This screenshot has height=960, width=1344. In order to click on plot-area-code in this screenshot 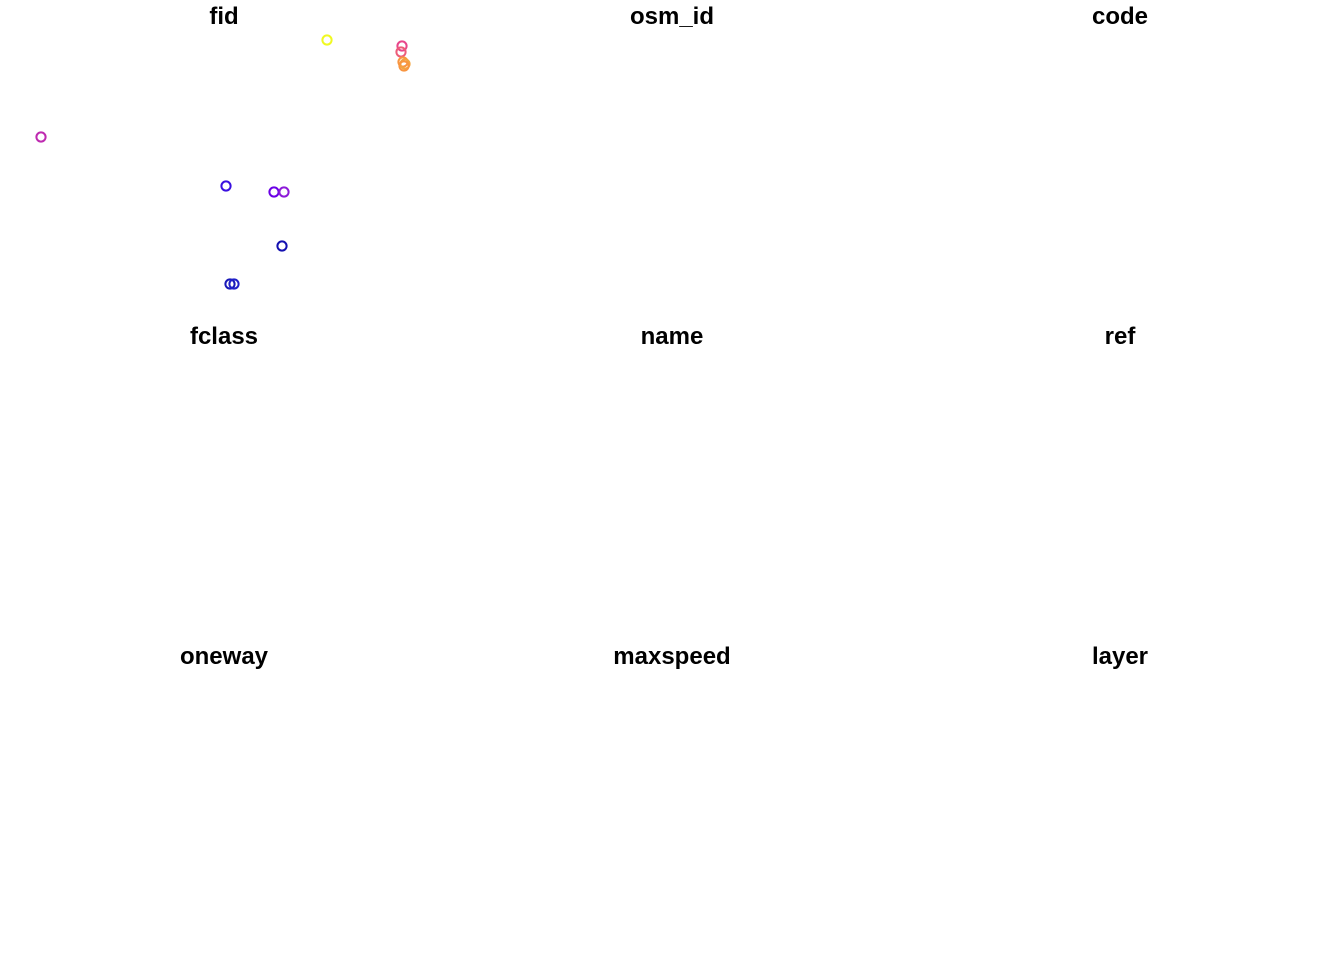, I will do `click(1120, 160)`.